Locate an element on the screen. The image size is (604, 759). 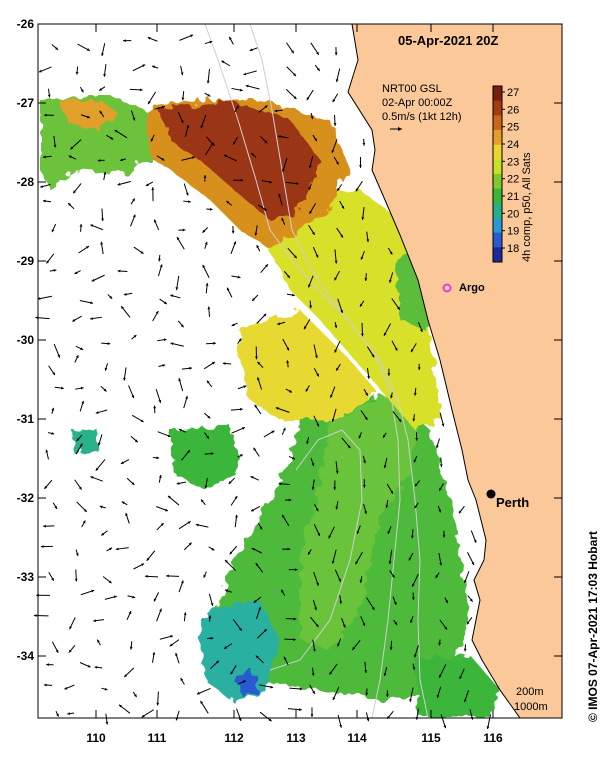
colorbar-tick-label: 18 is located at coordinates (513, 249).